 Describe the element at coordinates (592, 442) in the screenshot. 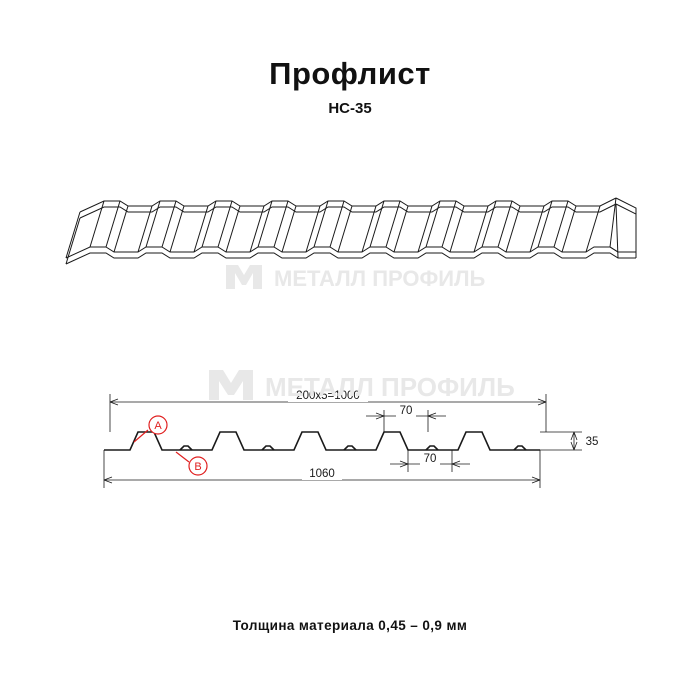

I see `dim-height-label: 35` at that location.